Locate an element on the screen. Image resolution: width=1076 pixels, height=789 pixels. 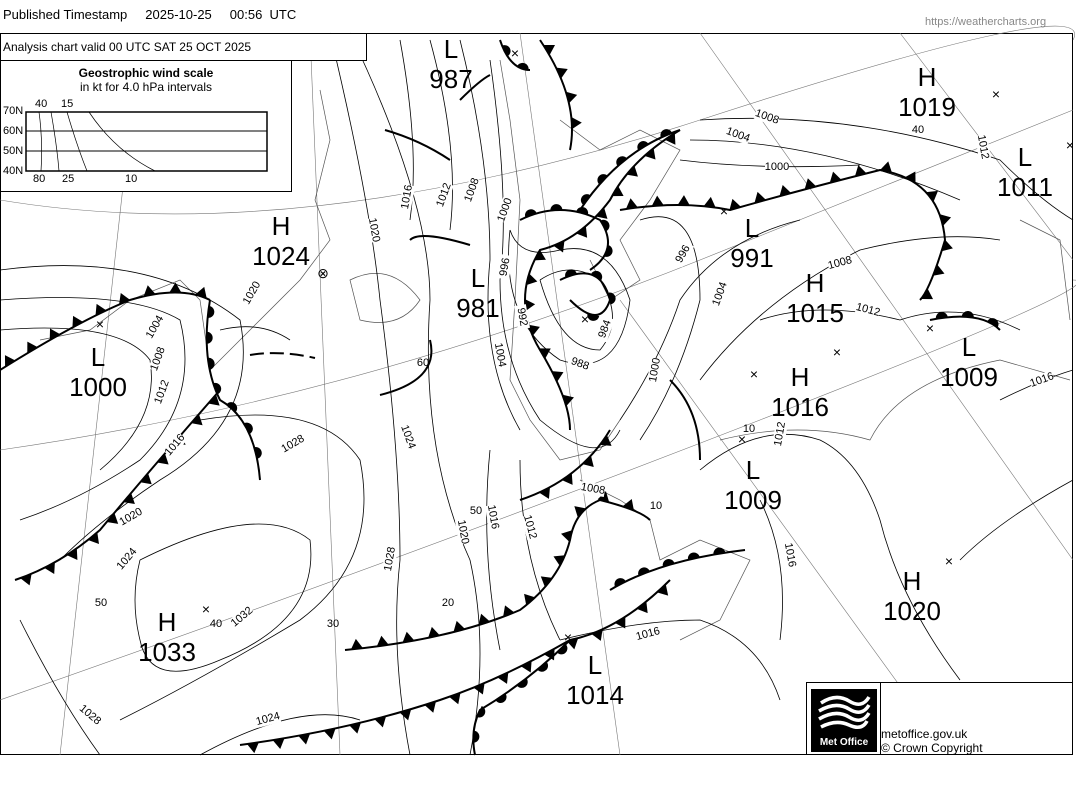
footer-copyright: © Crown Copyright is located at coordinates (932, 748).